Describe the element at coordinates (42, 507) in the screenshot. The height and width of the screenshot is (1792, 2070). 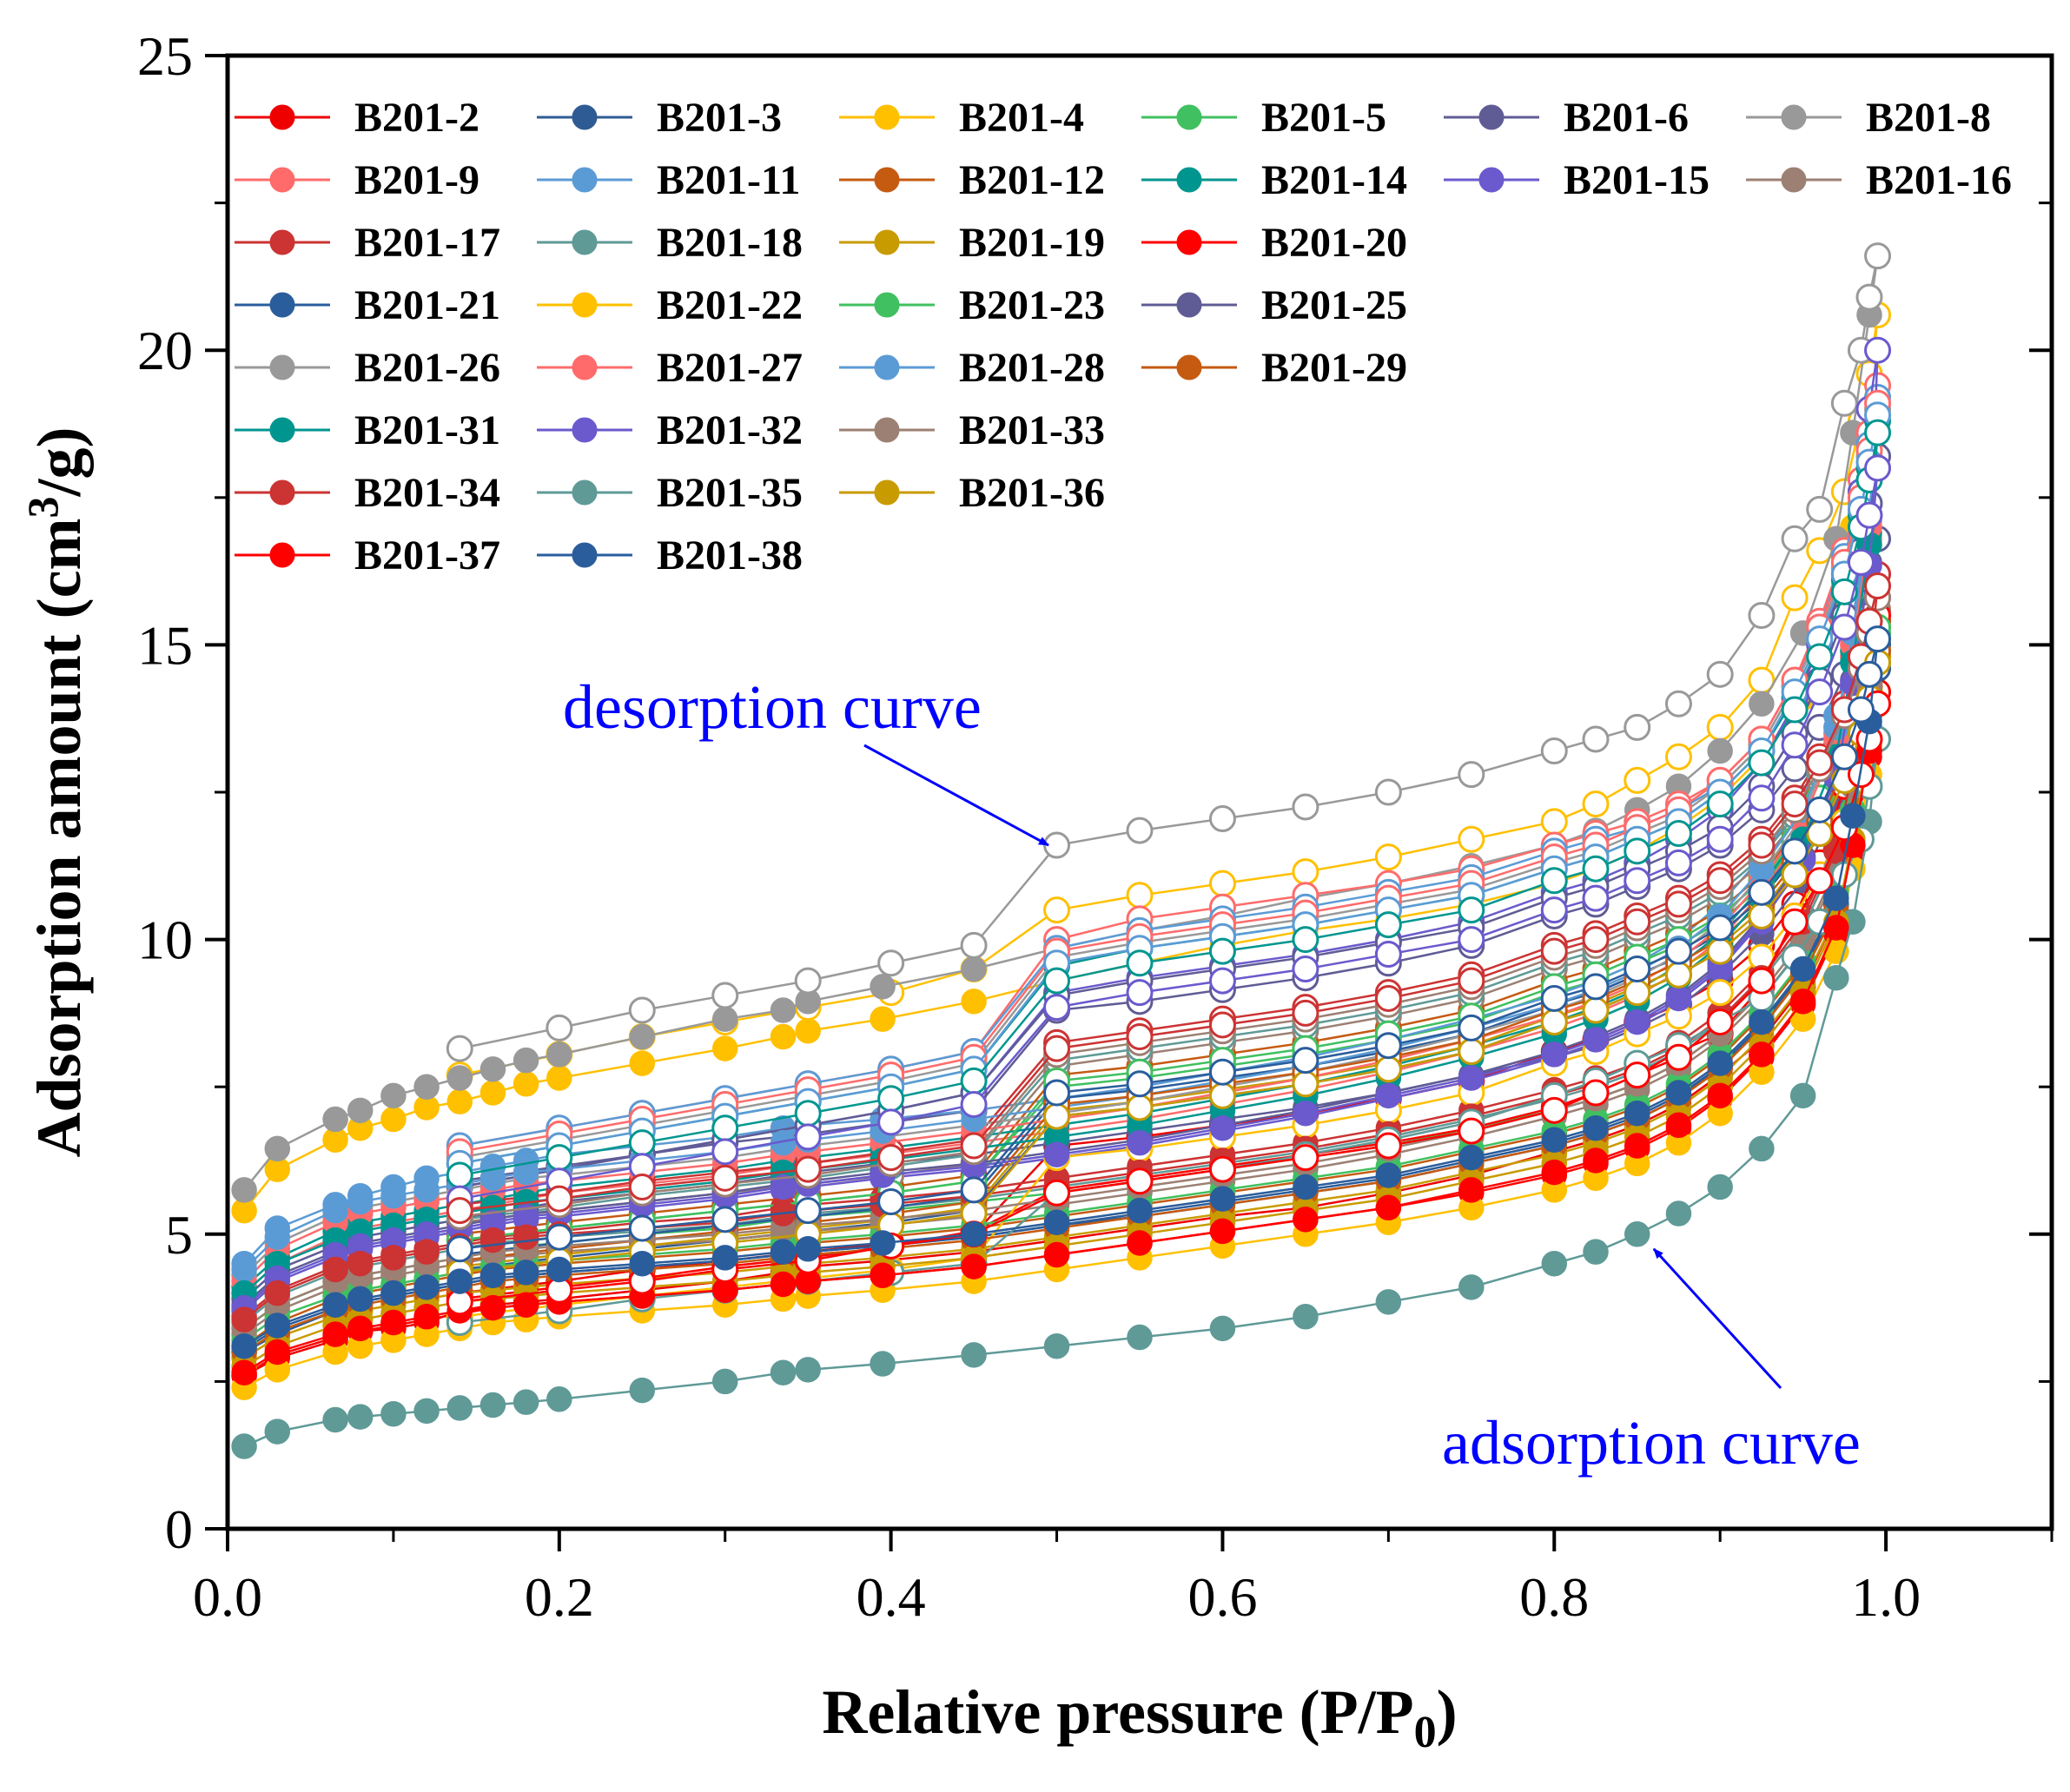
I see `y-axis-title-sup: 3` at that location.